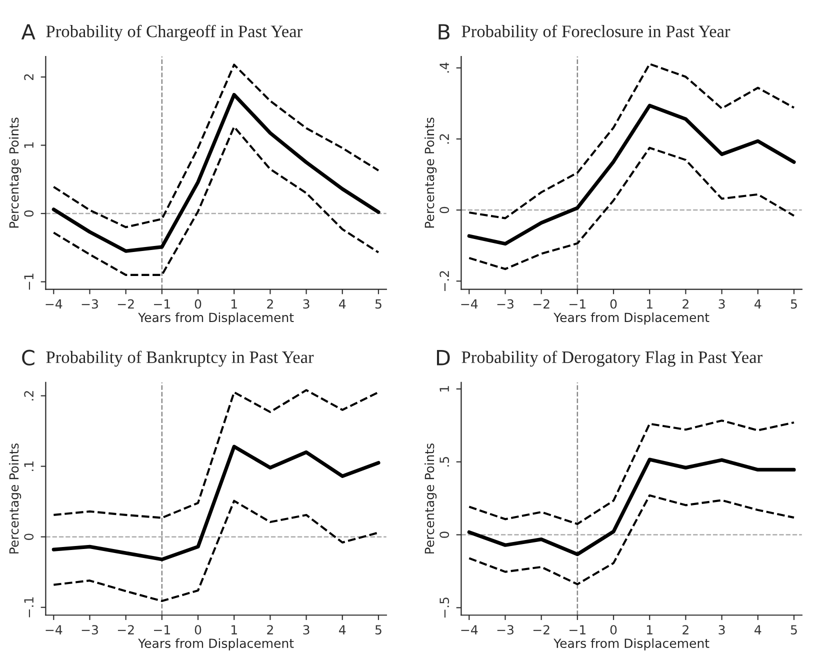 This screenshot has height=665, width=831. What do you see at coordinates (29, 77) in the screenshot?
I see `y-tick-label: 2` at bounding box center [29, 77].